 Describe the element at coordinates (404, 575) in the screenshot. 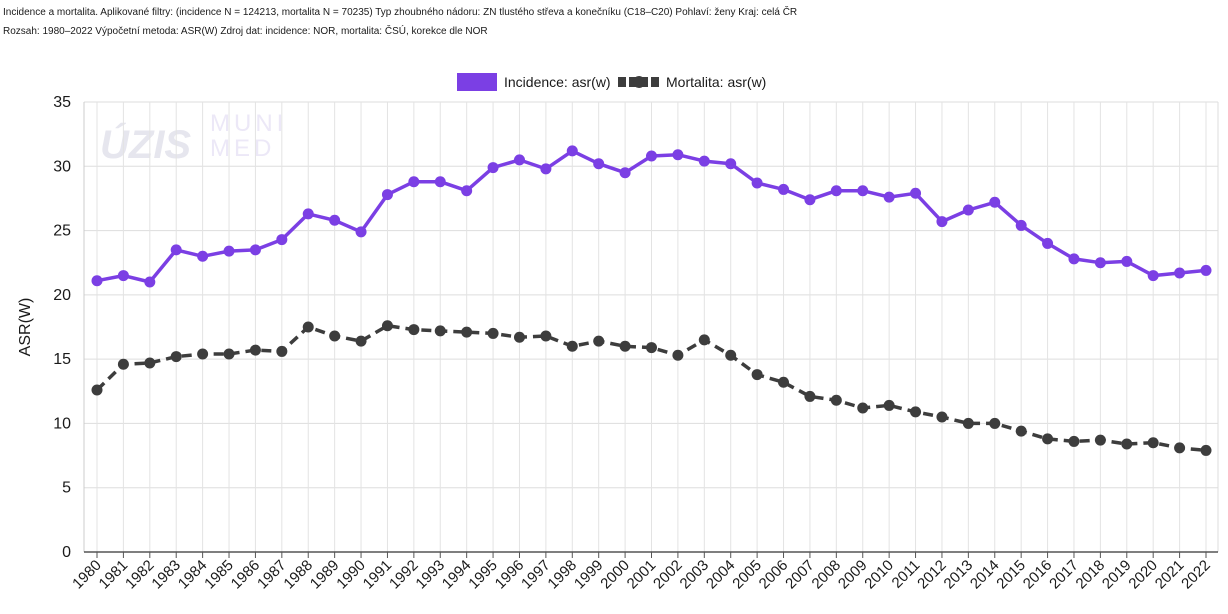

I see `x-tick-label: 1992` at that location.